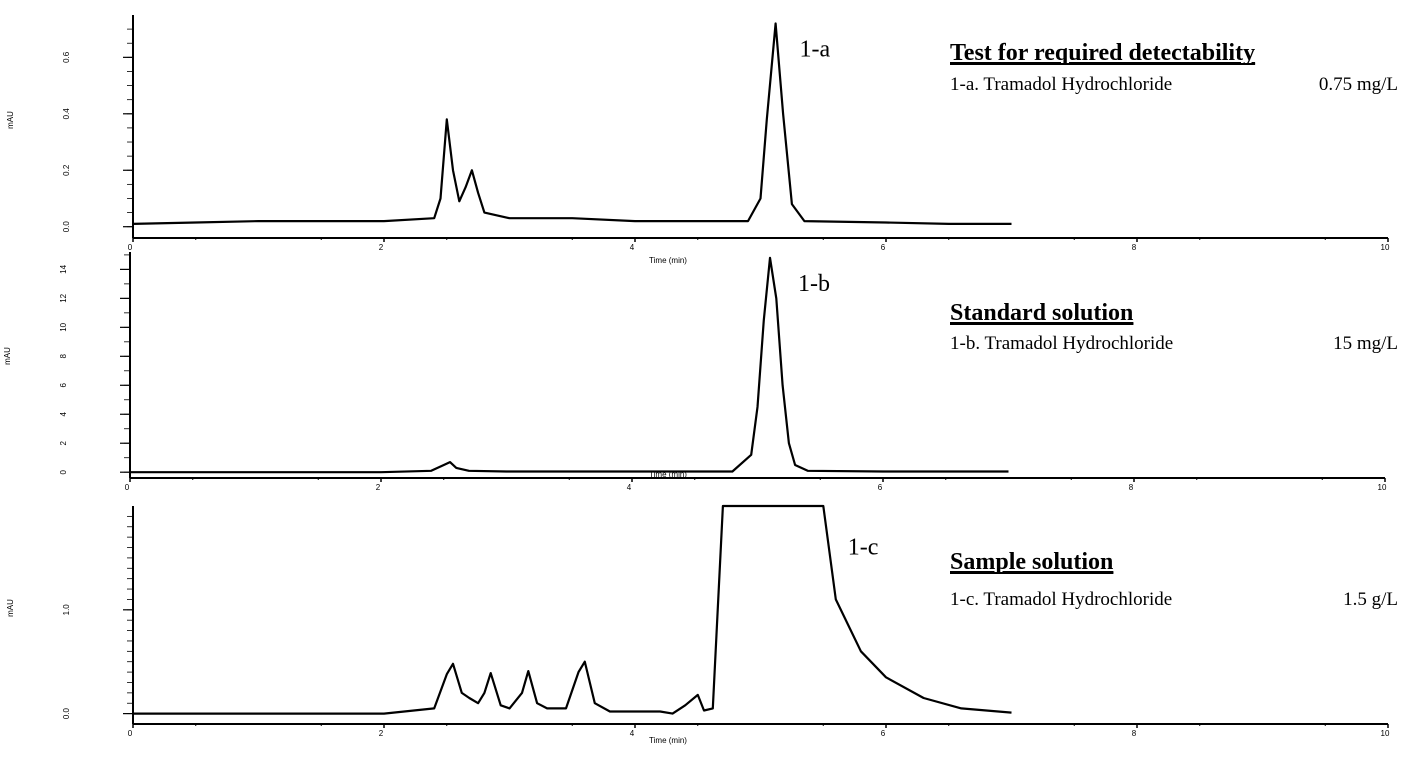 This screenshot has width=1401, height=758. What do you see at coordinates (63, 356) in the screenshot?
I see `y-tick-label: 8` at bounding box center [63, 356].